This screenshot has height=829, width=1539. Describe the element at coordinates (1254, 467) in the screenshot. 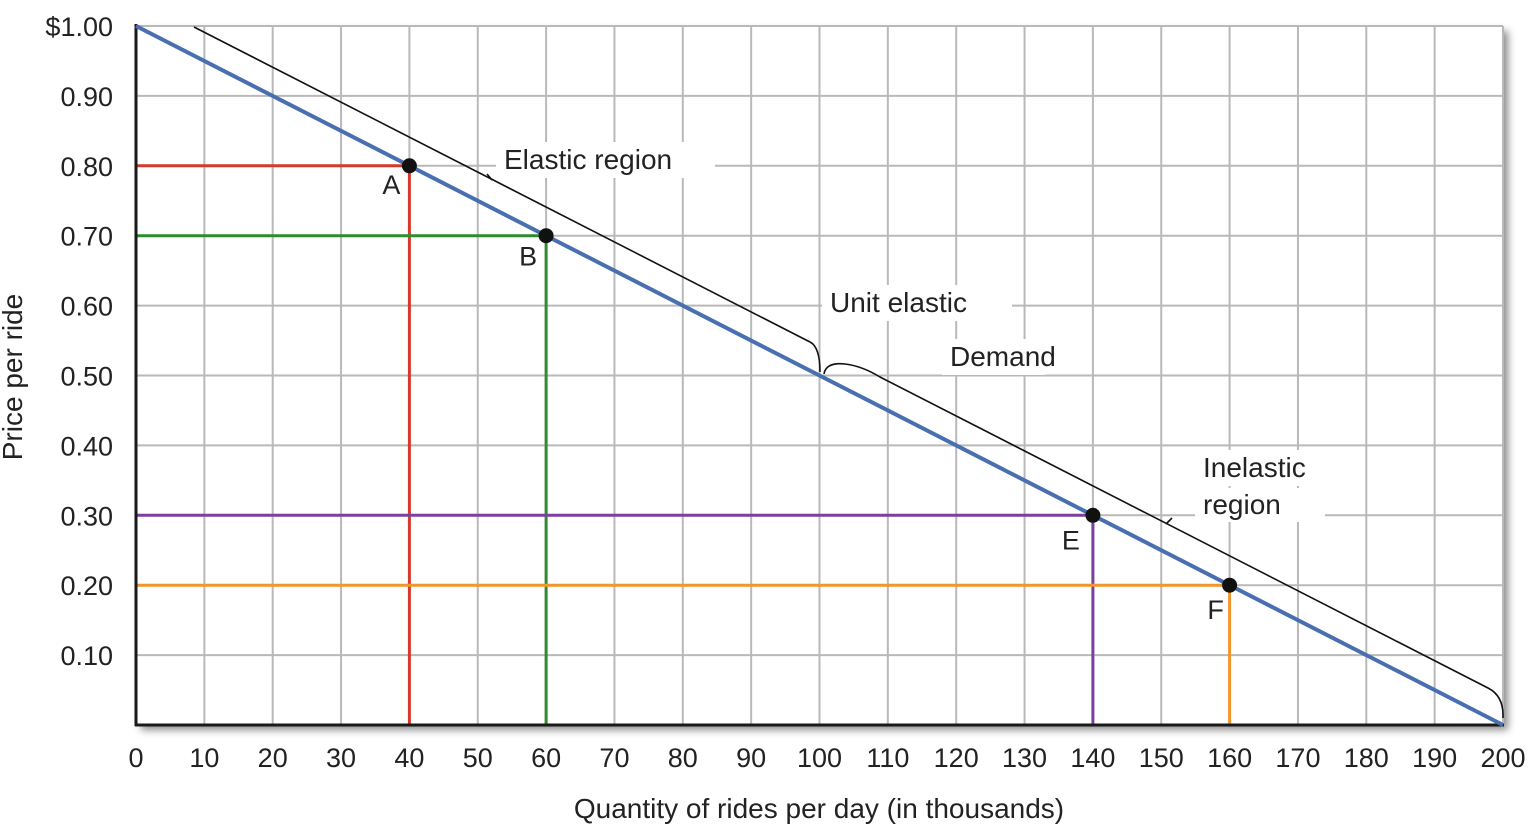

I see `inelastic-label-line1: Inelastic` at that location.